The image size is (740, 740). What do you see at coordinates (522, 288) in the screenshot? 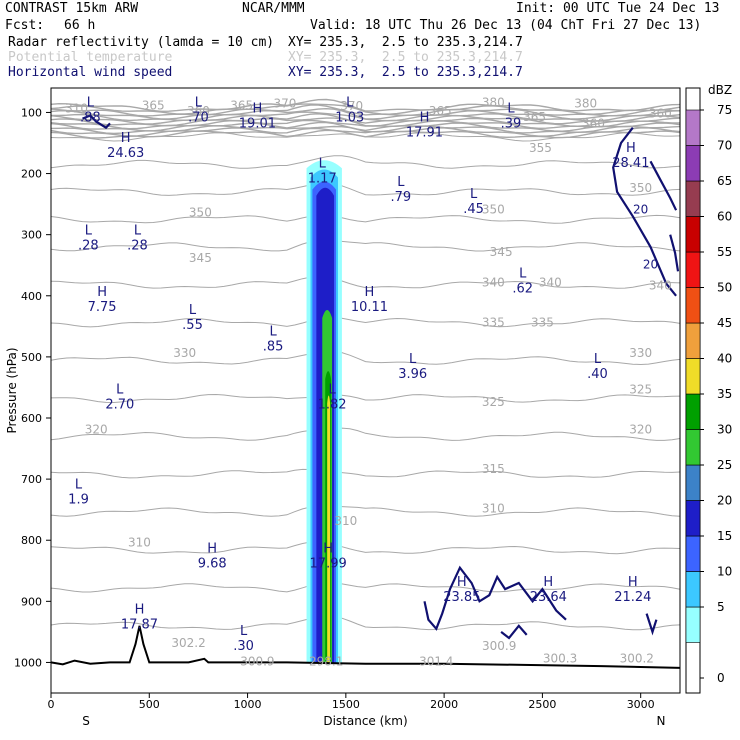
I see `extremum-value: .62` at bounding box center [522, 288].